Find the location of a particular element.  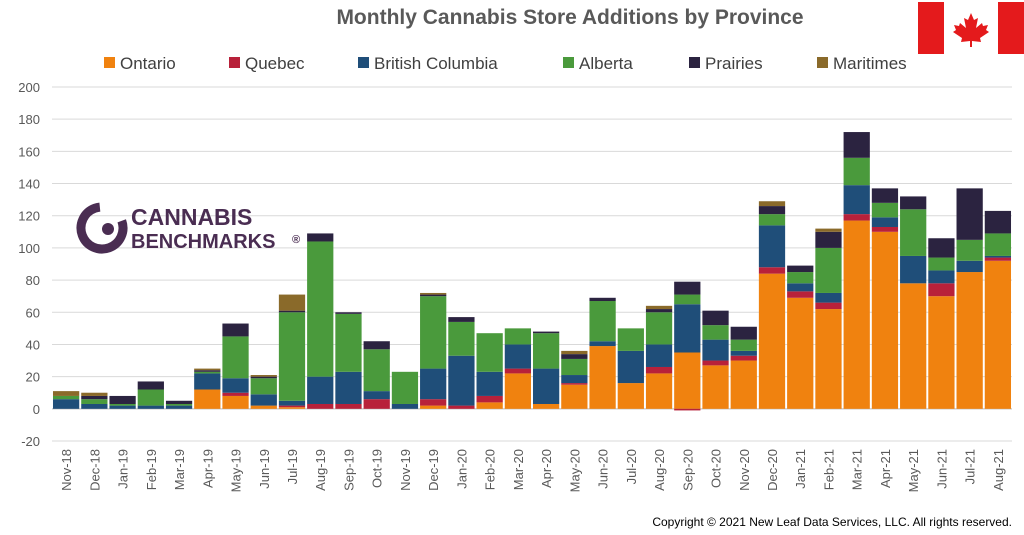

x-tick-label: Jul-19 is located at coordinates (292, 466).